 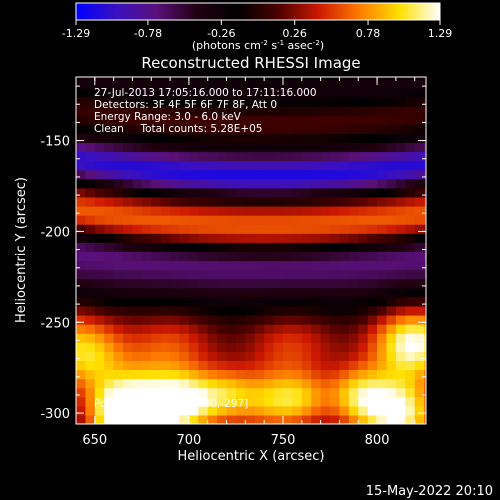 What do you see at coordinates (171, 404) in the screenshot?
I see `peak-position-label: Position of peak = [680,-297]` at bounding box center [171, 404].